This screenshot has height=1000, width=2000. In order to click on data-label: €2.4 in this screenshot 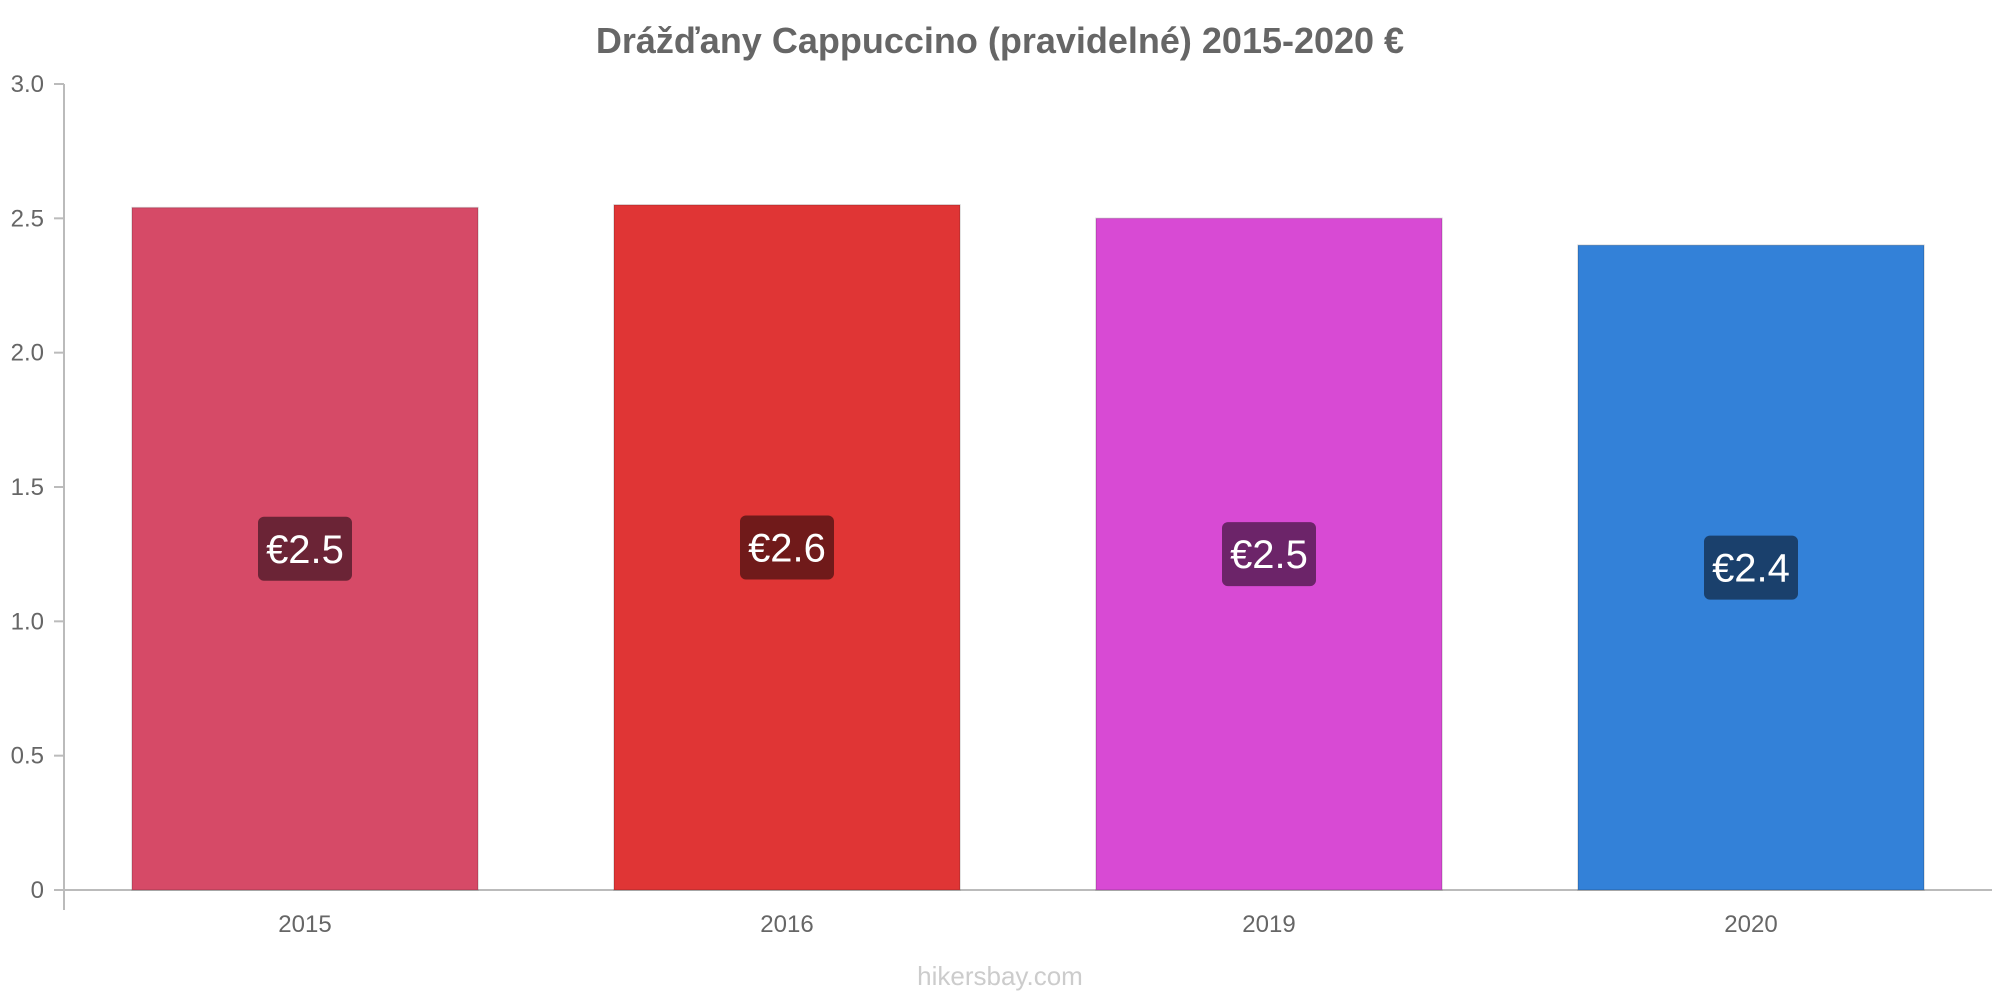, I will do `click(1751, 569)`.